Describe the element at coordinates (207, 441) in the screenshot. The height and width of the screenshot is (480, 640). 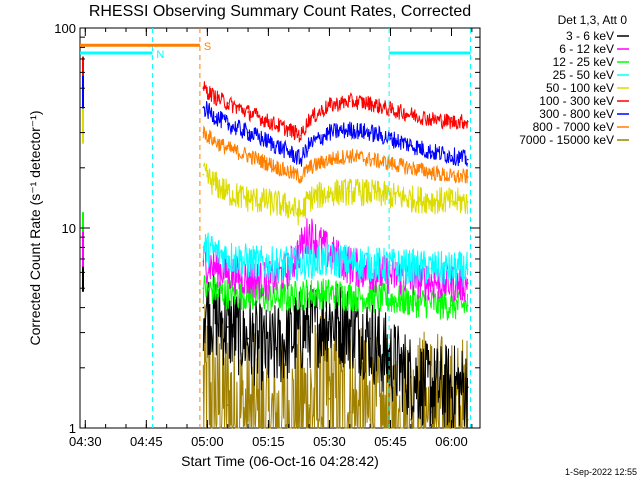
I see `x-tick-label: 05:00` at that location.